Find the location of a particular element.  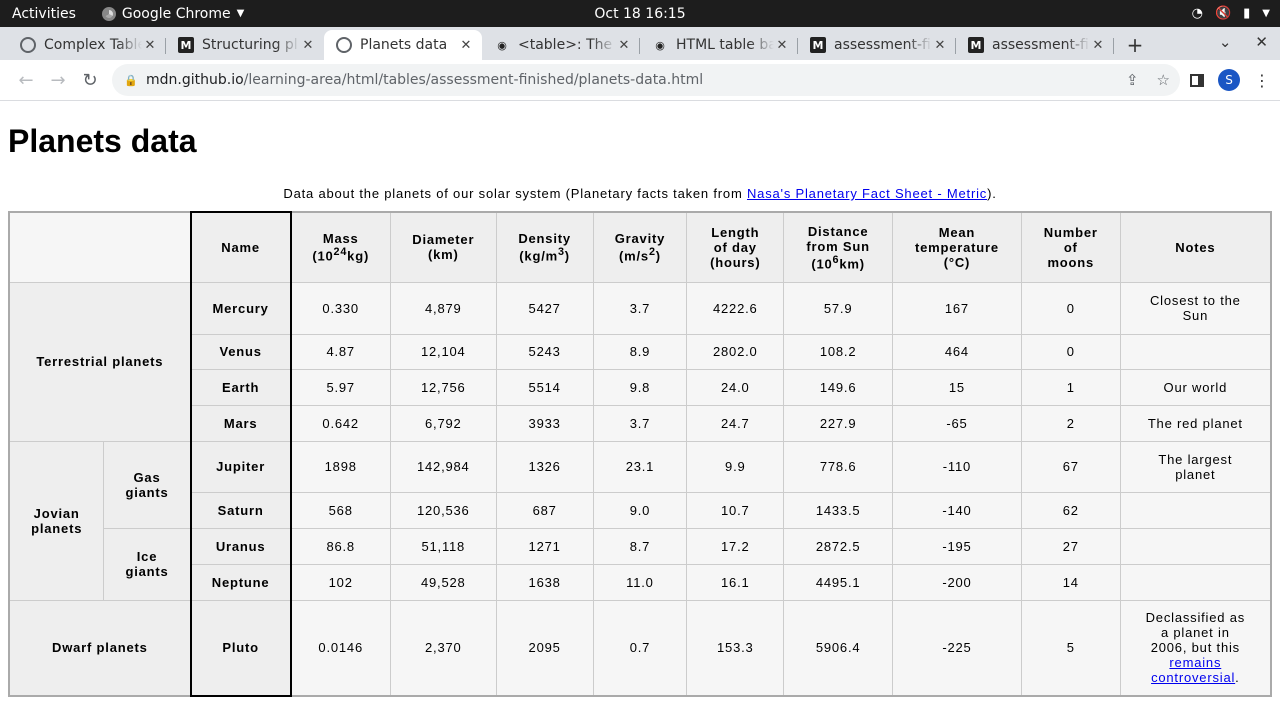

back-button: ← is located at coordinates (26, 80).